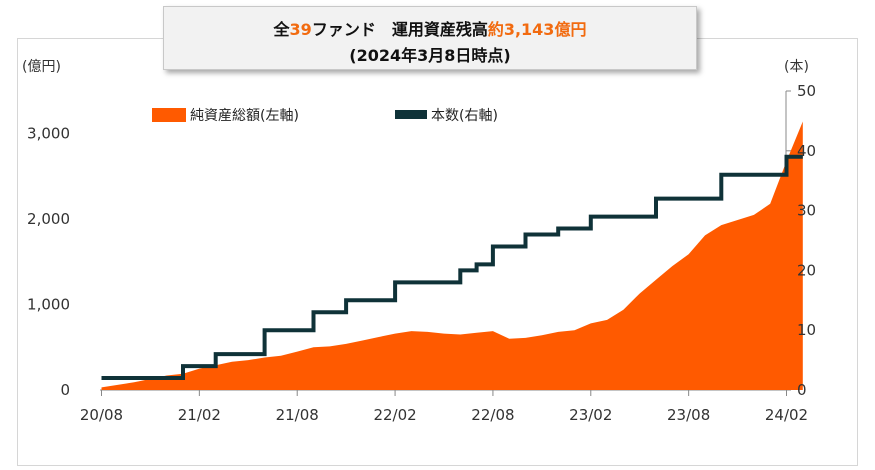 The width and height of the screenshot is (875, 470). What do you see at coordinates (48, 305) in the screenshot?
I see `left-tick-label: 1,000` at bounding box center [48, 305].